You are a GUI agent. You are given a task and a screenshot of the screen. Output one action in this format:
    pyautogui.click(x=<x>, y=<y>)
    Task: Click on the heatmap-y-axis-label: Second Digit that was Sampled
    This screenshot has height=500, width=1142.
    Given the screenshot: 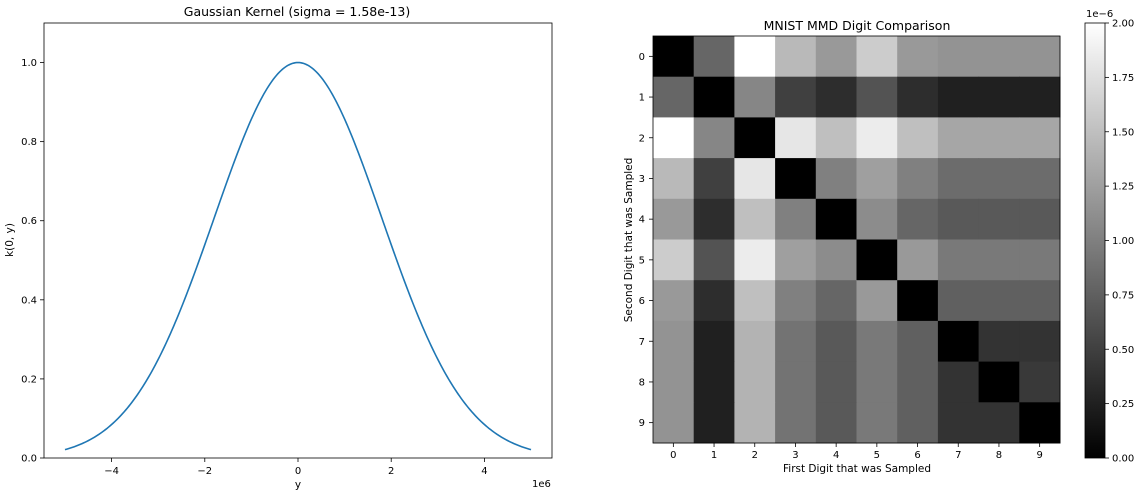 What is the action you would take?
    pyautogui.click(x=629, y=240)
    